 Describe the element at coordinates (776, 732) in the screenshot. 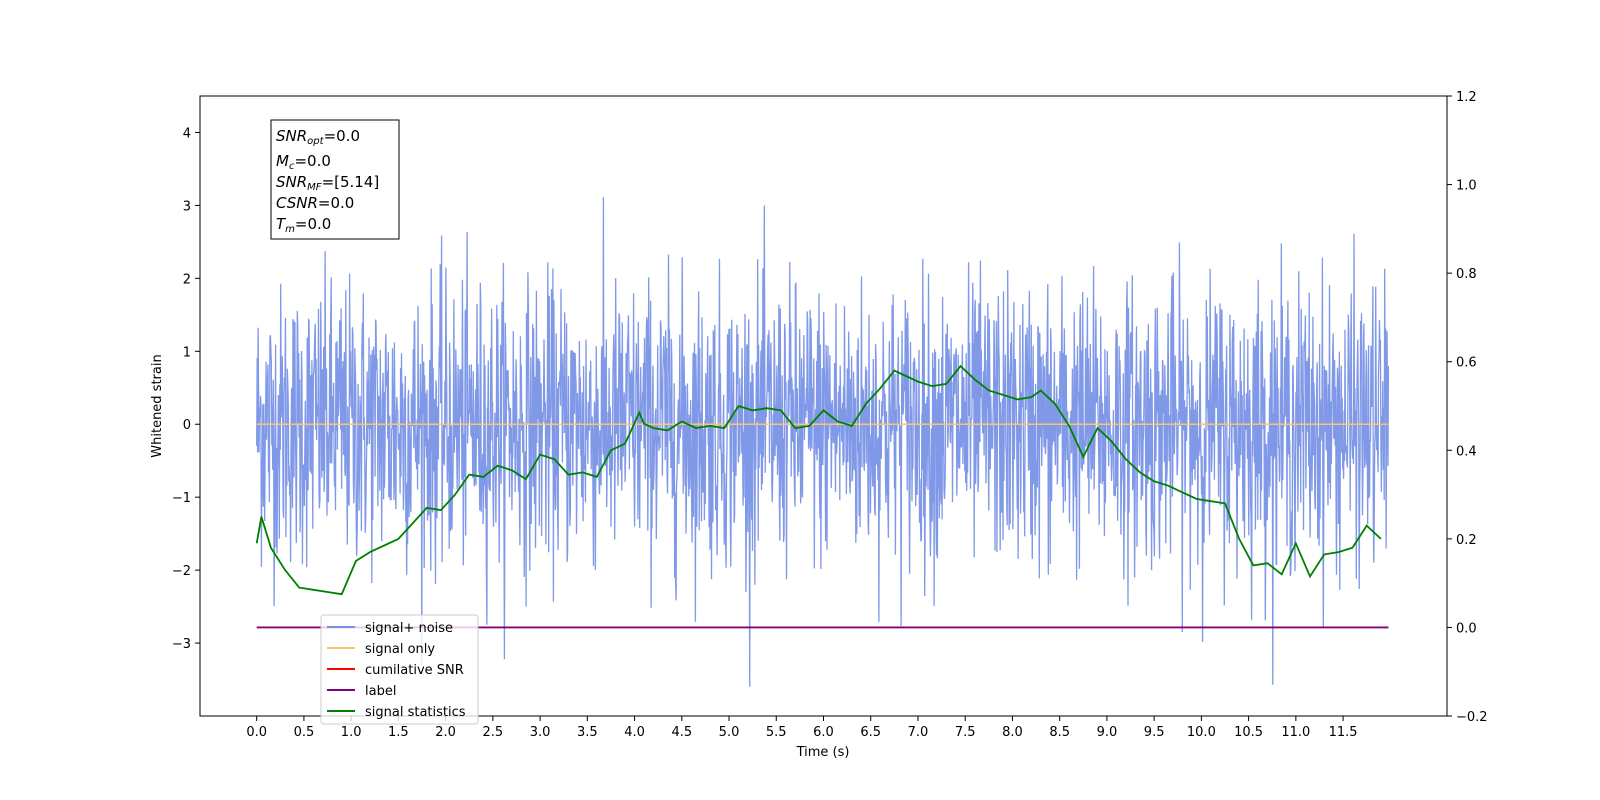

I see `x-tick-label: 5.5` at that location.